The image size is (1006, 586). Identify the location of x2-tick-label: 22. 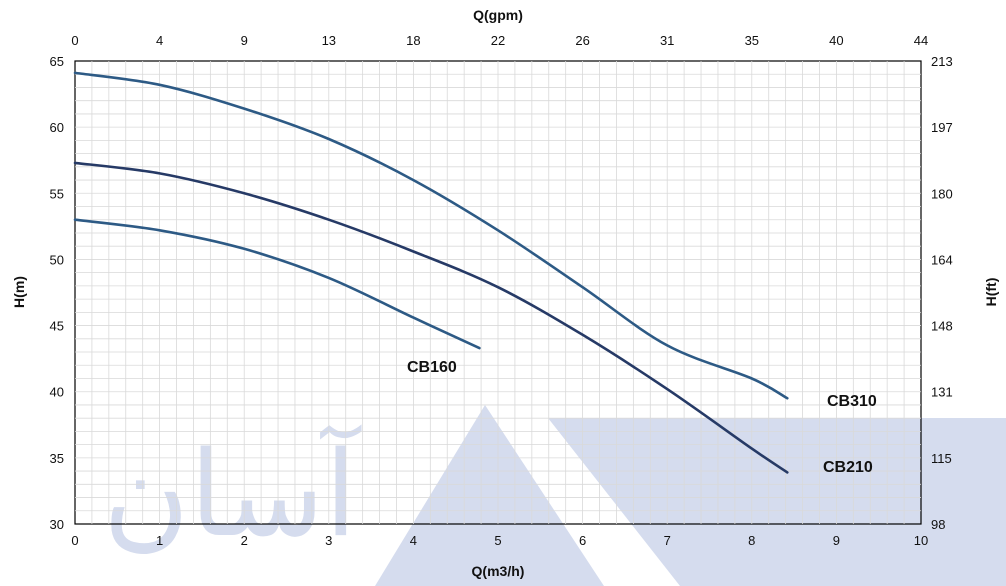
(498, 40).